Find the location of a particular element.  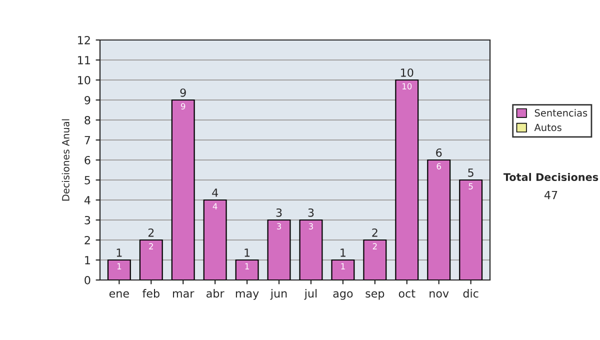

y-tick-label: 2 is located at coordinates (87, 240).